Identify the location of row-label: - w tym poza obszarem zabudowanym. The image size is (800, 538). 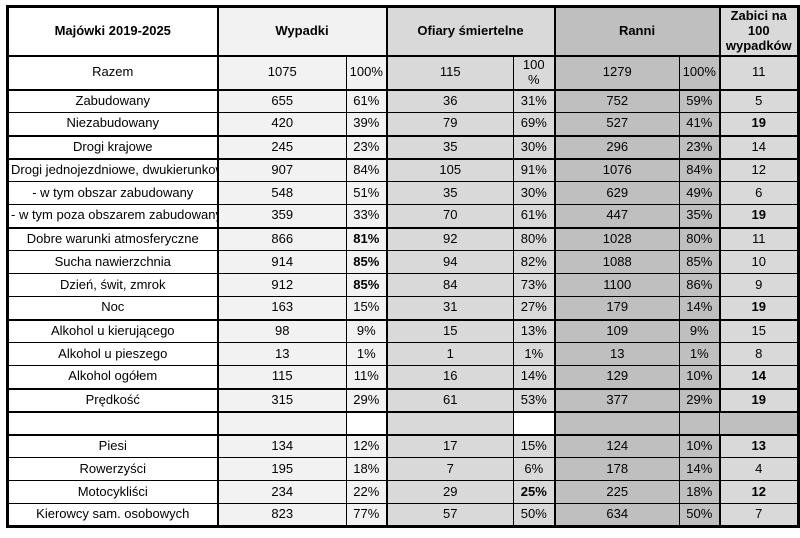
(112, 216).